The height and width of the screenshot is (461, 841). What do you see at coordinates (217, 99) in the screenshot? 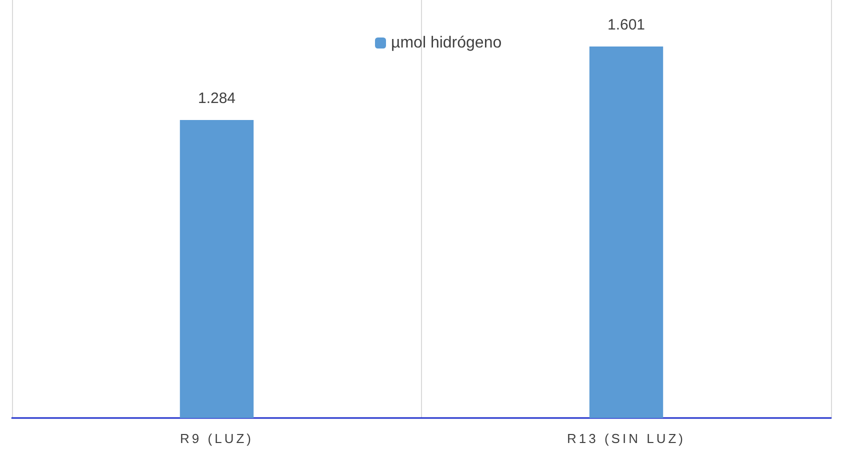
I see `data-label: 1.284` at bounding box center [217, 99].